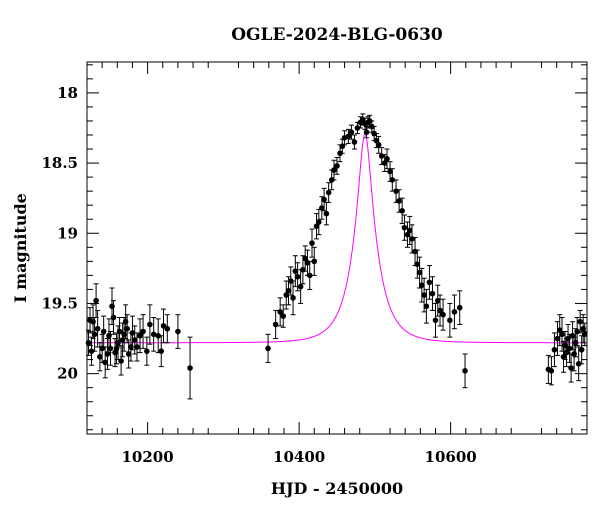  I want to click on y-tick-label: 18, so click(67, 93).